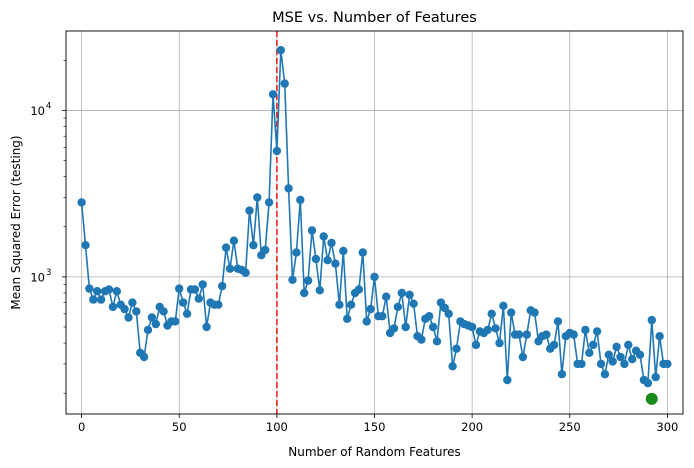  Describe the element at coordinates (375, 427) in the screenshot. I see `x-tick-label: 150` at that location.